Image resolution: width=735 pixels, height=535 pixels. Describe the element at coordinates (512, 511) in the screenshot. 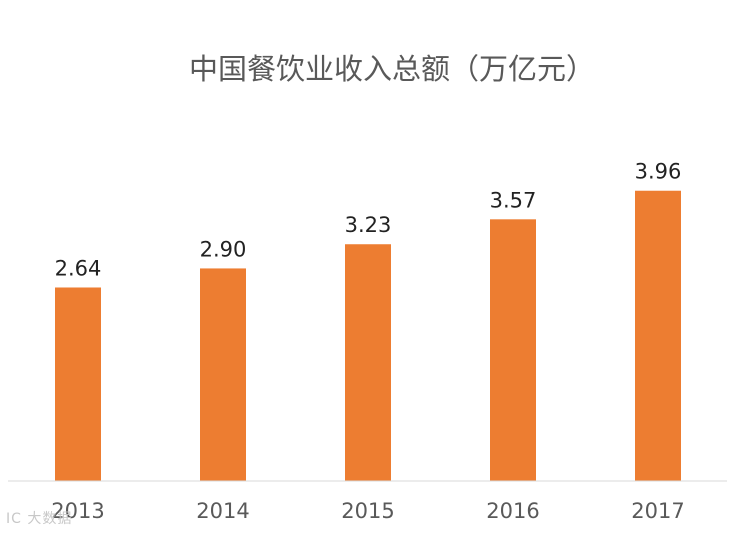

I see `x-tick-label-2016: 2016` at that location.